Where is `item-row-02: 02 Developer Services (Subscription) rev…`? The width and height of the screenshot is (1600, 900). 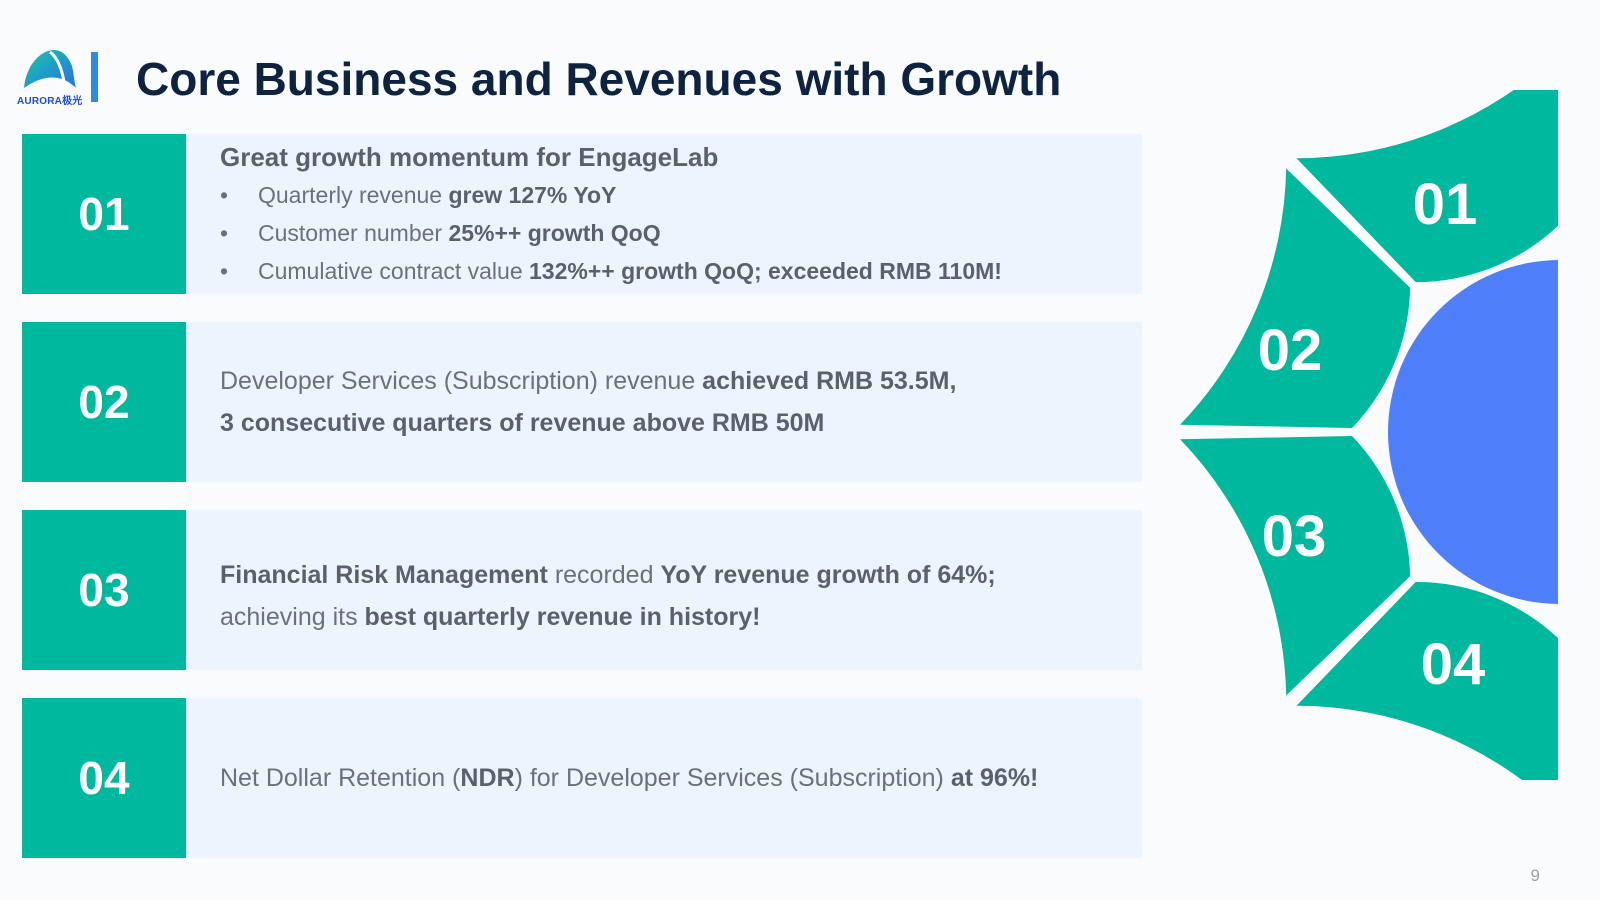 item-row-02: 02 Developer Services (Subscription) rev… is located at coordinates (582, 402).